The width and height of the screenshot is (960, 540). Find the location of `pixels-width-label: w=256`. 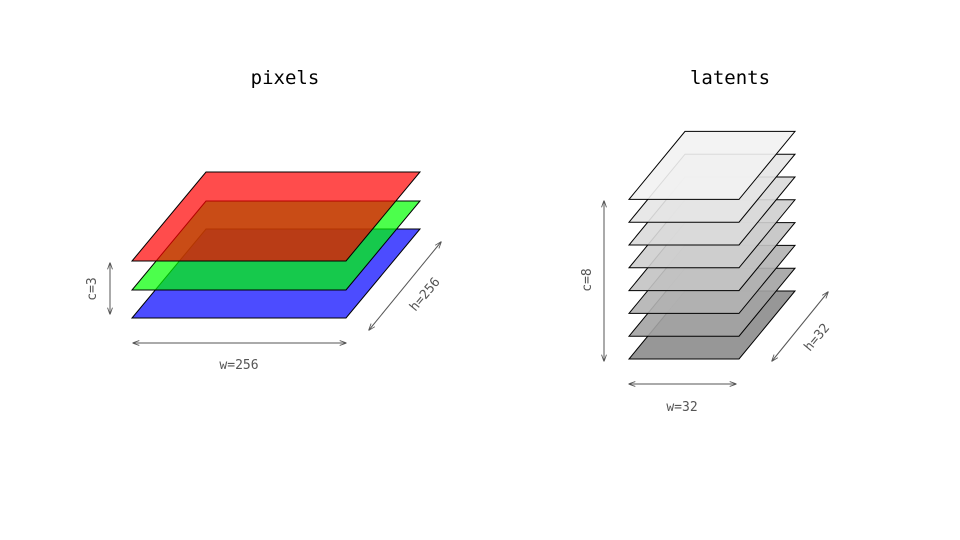

pixels-width-label: w=256 is located at coordinates (238, 365).